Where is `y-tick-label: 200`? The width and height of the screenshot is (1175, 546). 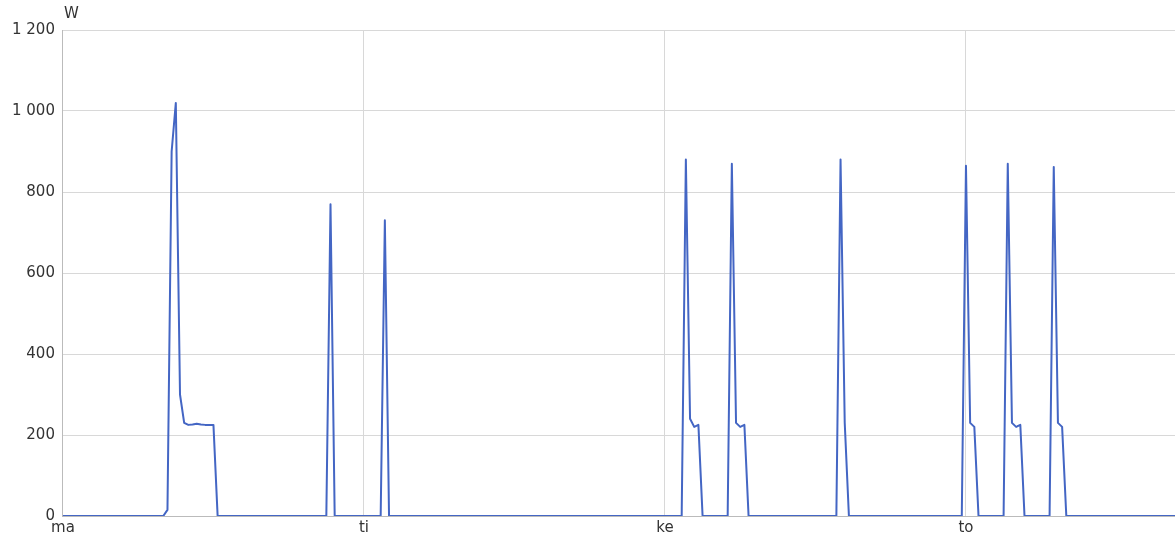
y-tick-label: 200 is located at coordinates (40, 433).